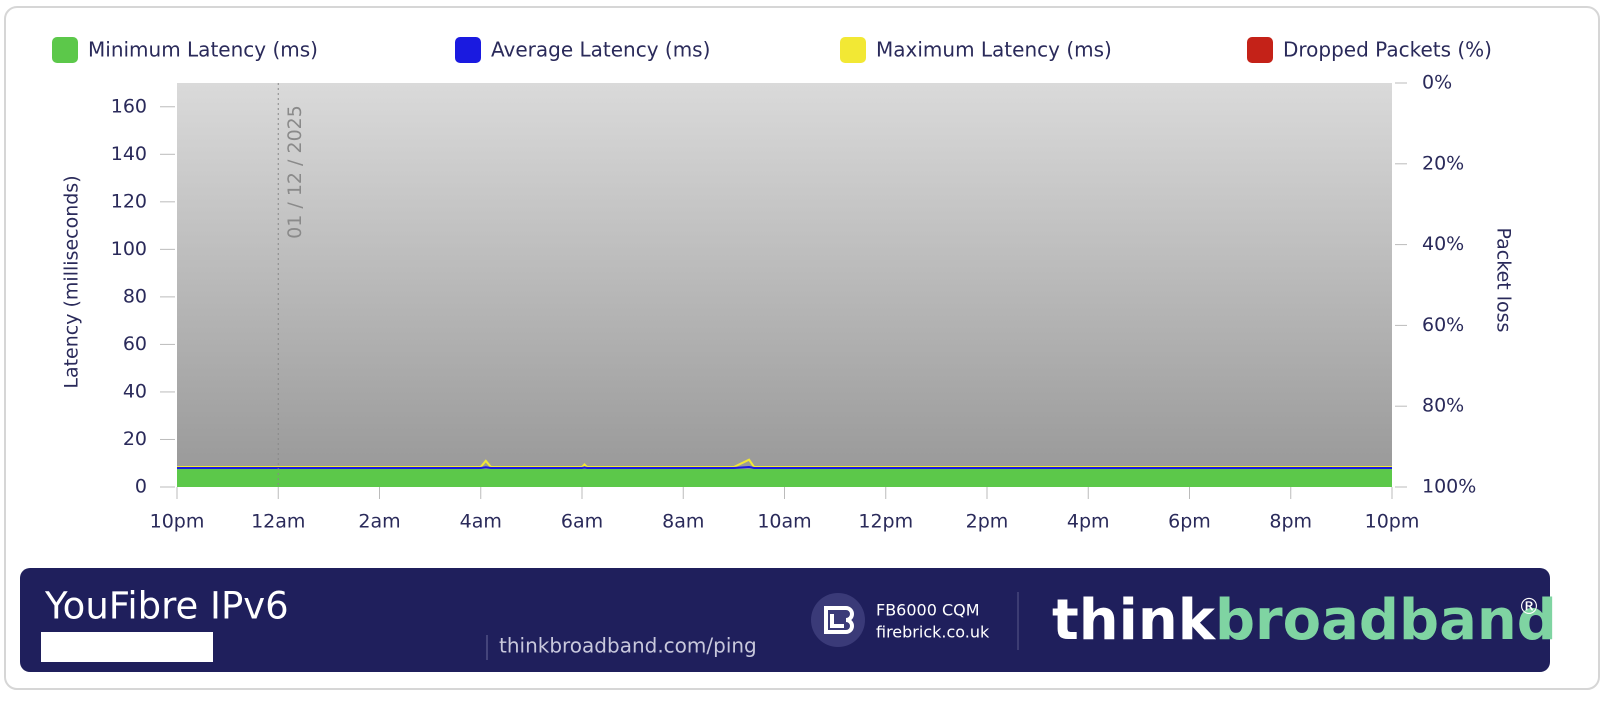  I want to click on y-tick-label: 140, so click(129, 154).